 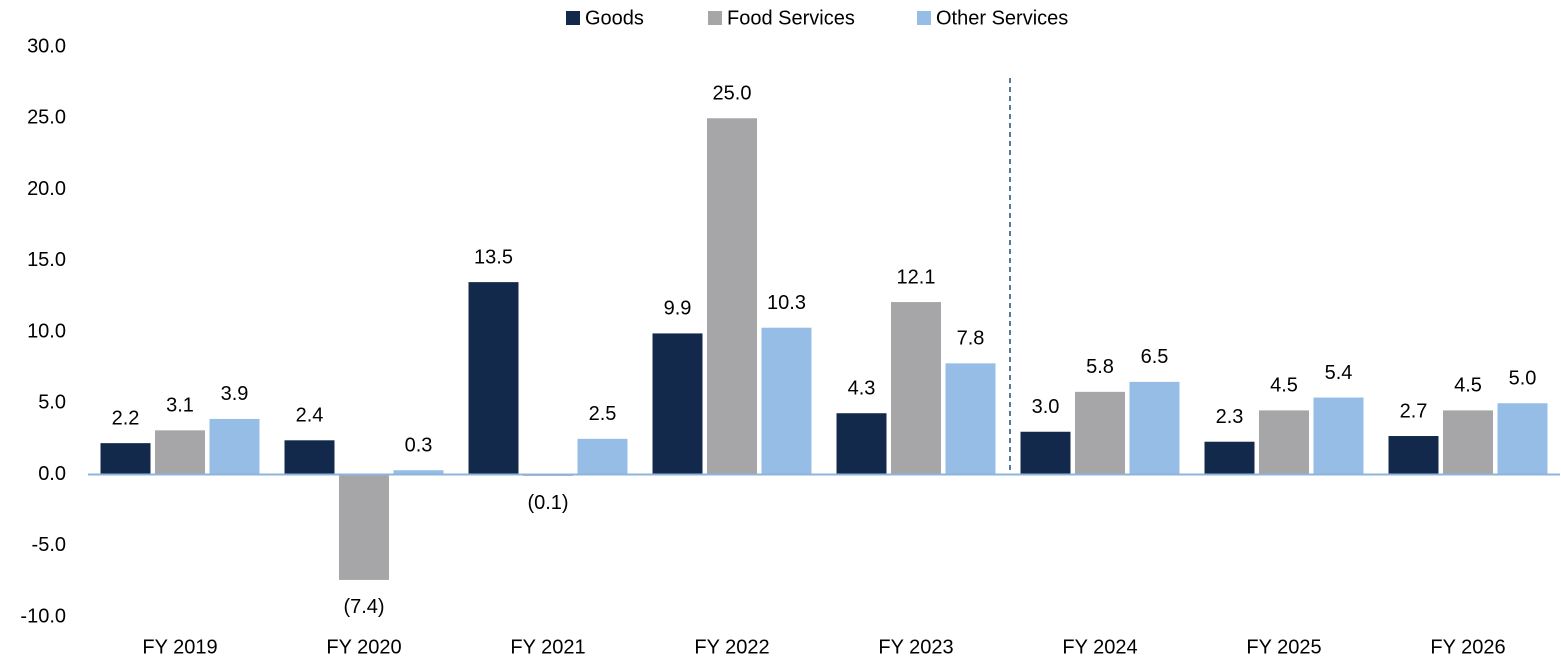 What do you see at coordinates (732, 94) in the screenshot?
I see `value-label: 25.0` at bounding box center [732, 94].